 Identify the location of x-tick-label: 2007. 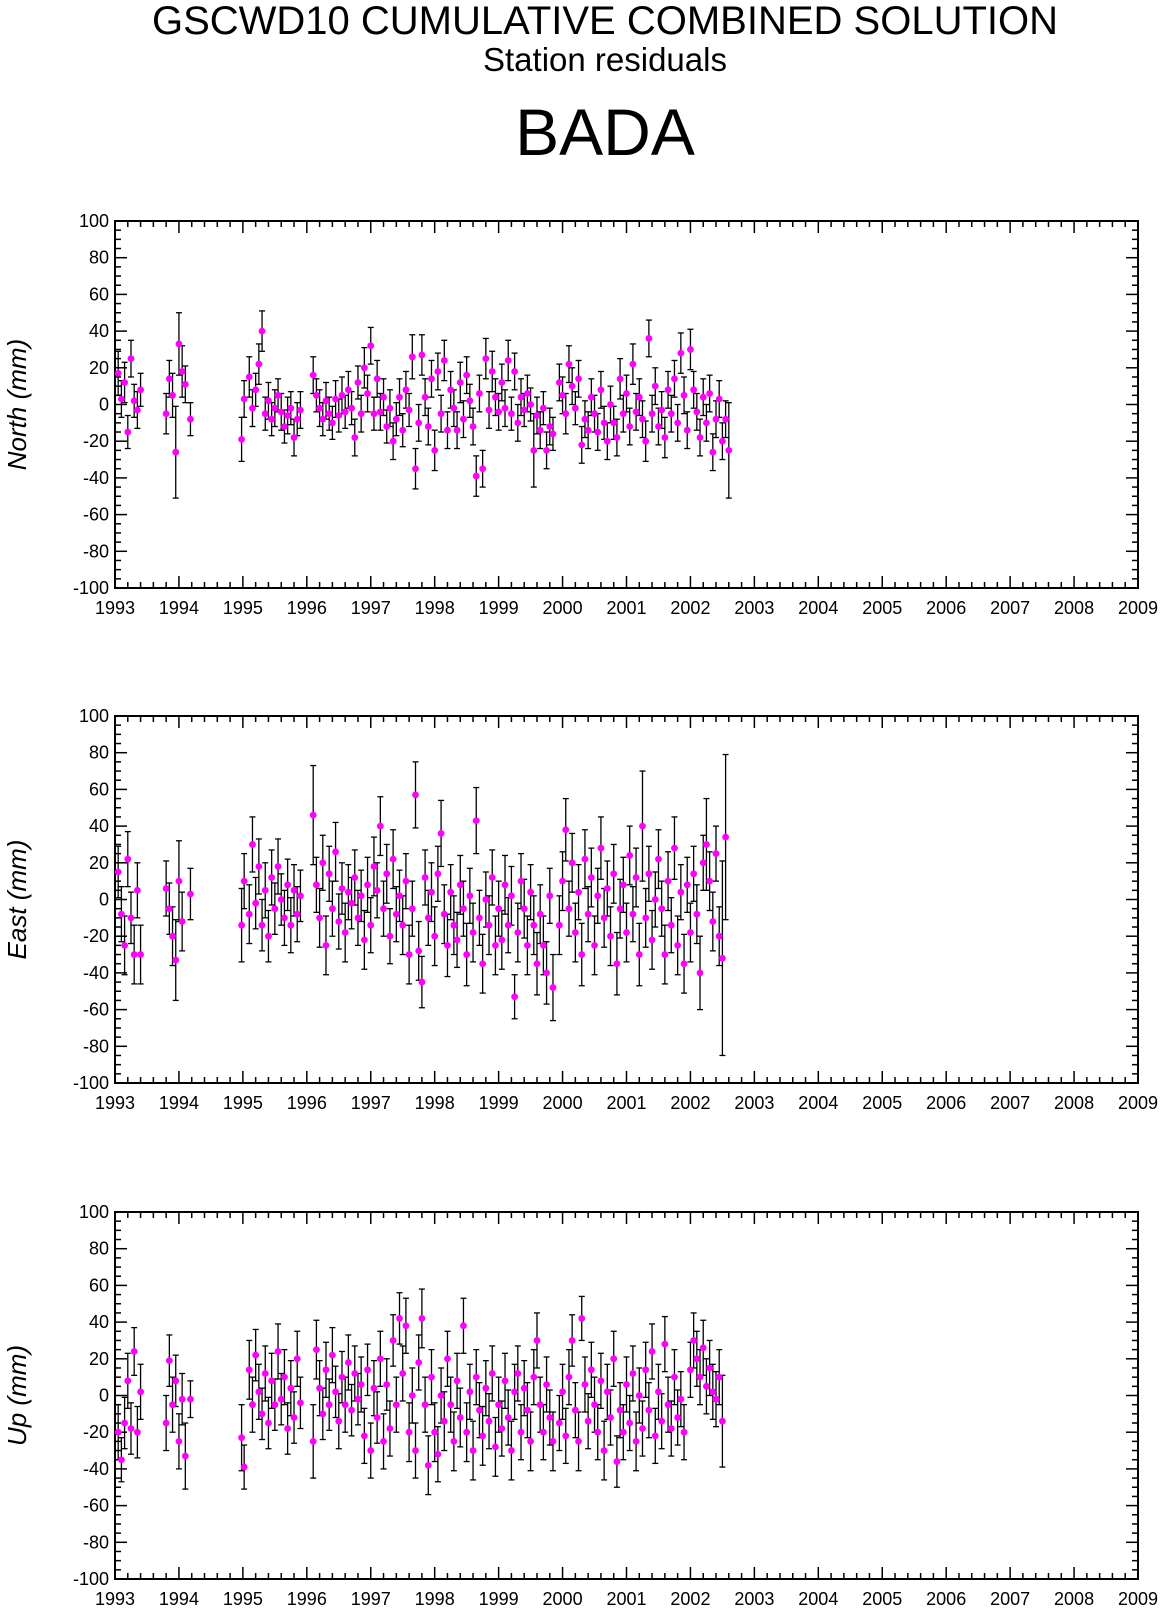
(1010, 608).